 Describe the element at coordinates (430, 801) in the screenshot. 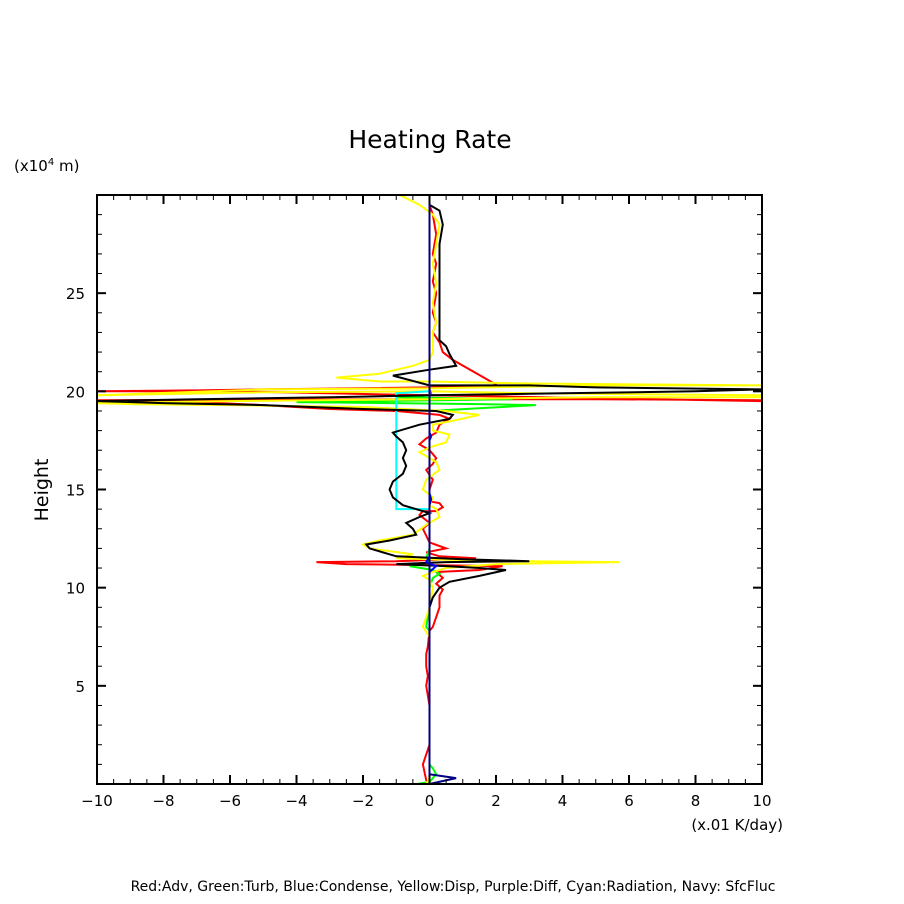

I see `x-tick-label: 0` at that location.